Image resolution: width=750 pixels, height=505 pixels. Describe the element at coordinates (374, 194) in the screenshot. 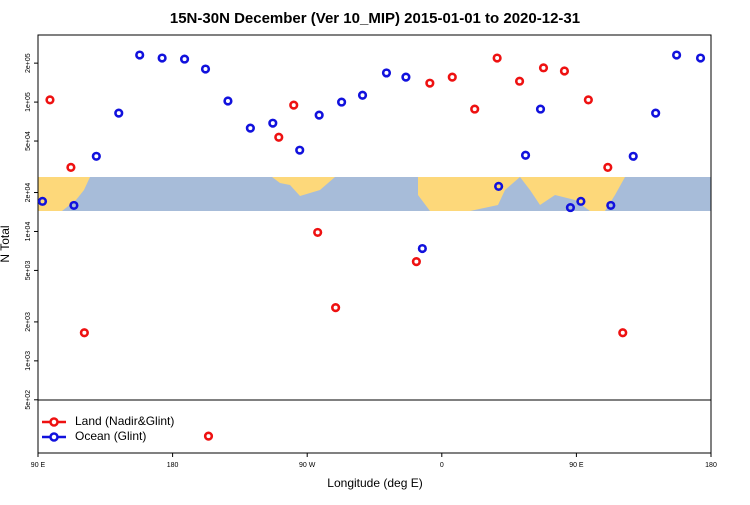

I see `map-band` at that location.